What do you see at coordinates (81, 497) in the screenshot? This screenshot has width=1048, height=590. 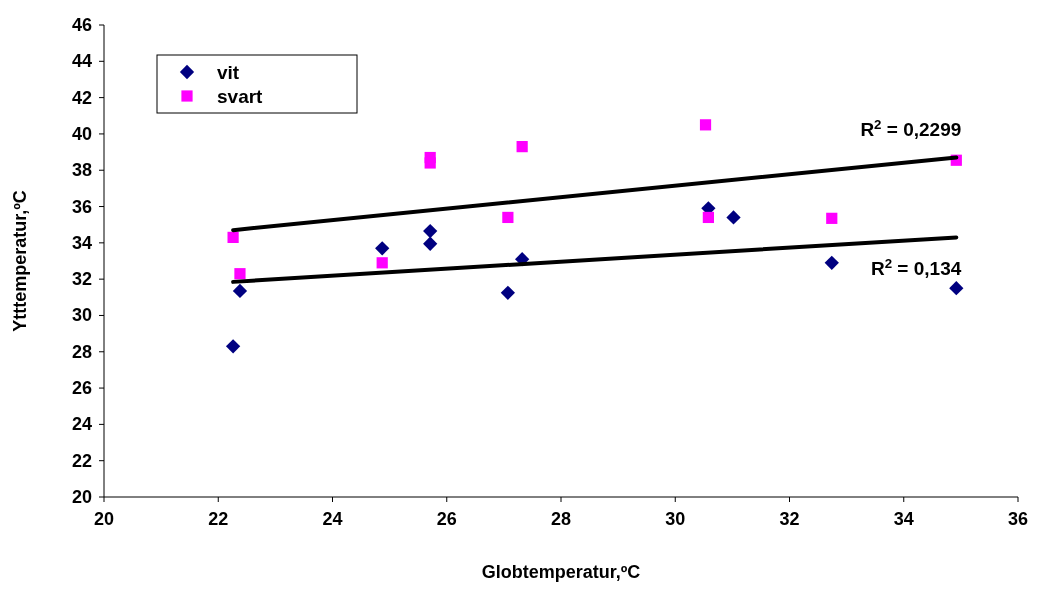 I see `y-tick-label: 20` at bounding box center [81, 497].